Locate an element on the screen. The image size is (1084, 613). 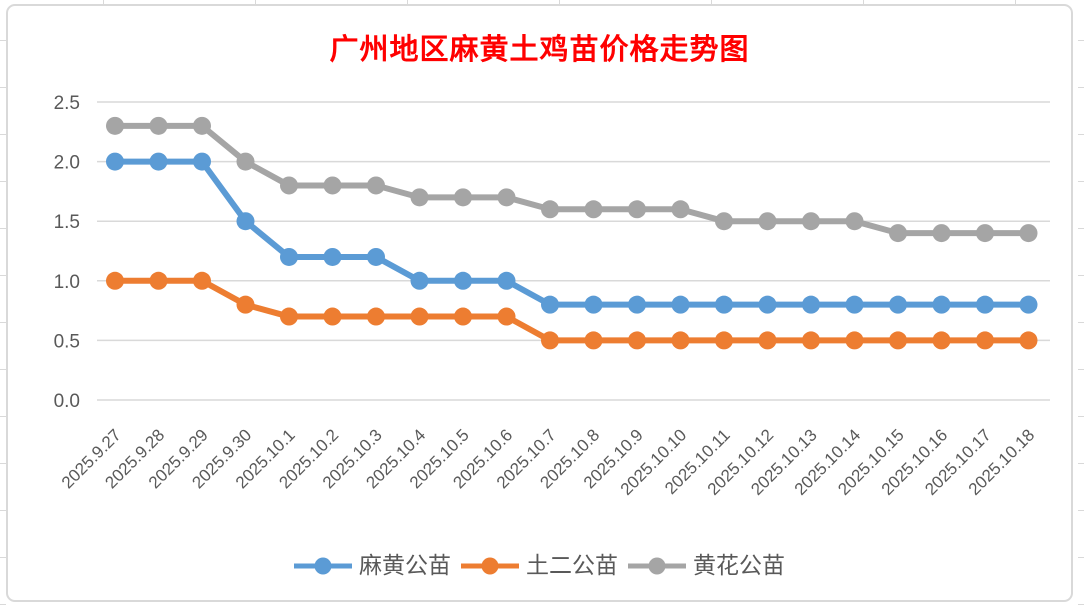
legend: 麻黄公苗 土二公苗 黄花公苗 is located at coordinates (539, 565).